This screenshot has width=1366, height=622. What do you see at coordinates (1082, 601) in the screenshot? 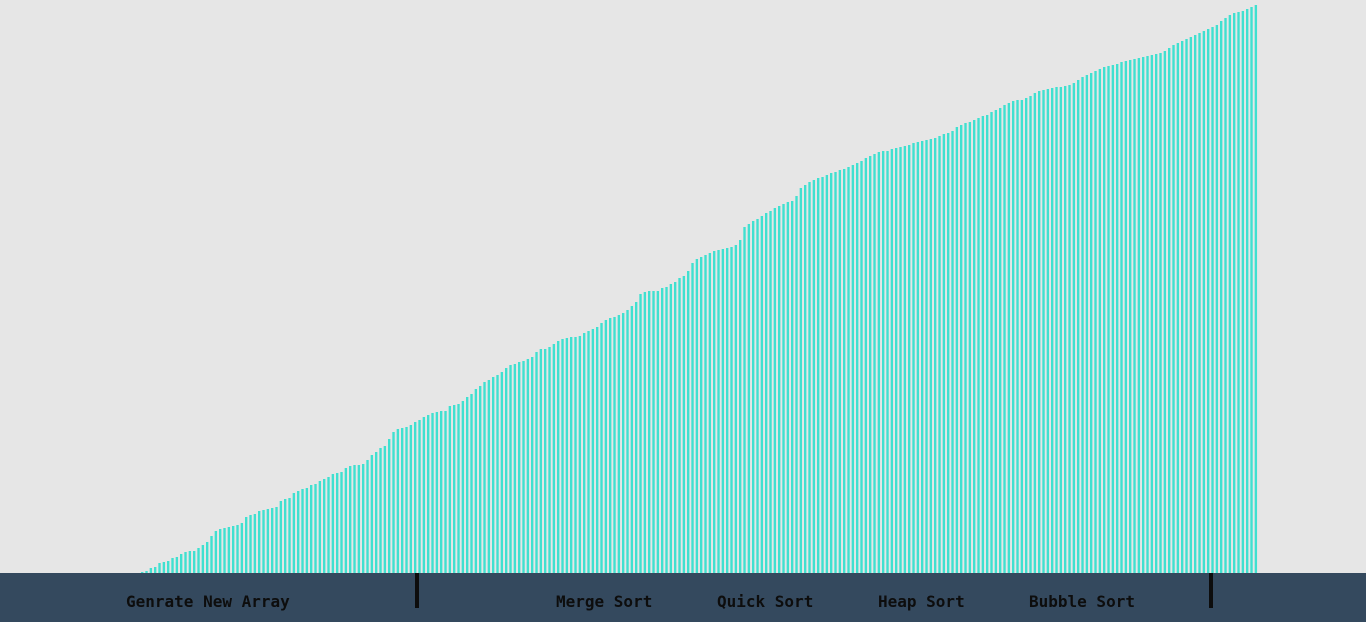
I see `bubble-sort-button: Bubble Sort` at bounding box center [1082, 601].